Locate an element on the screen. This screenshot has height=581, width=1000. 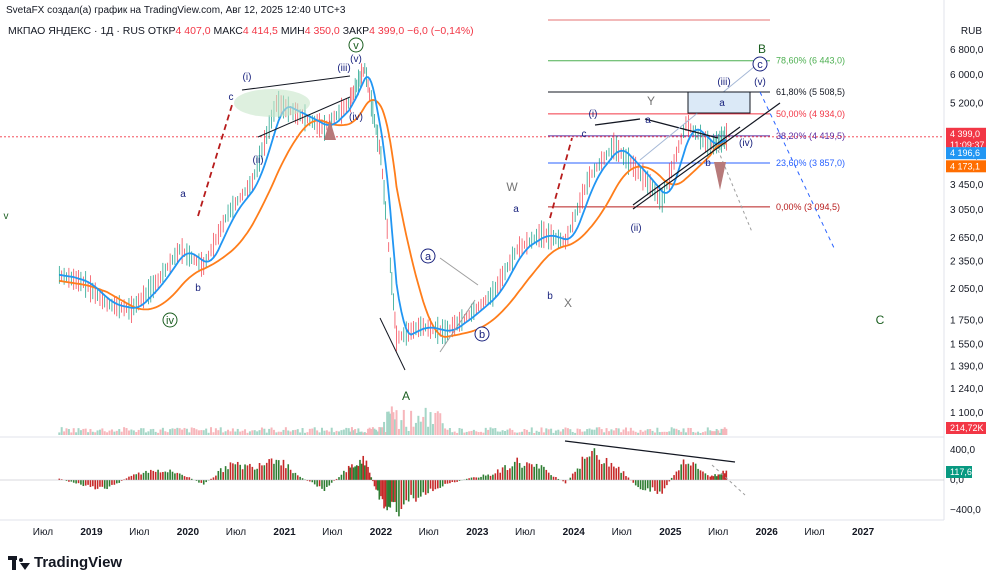
projection-line is located at coordinates (797, 171).